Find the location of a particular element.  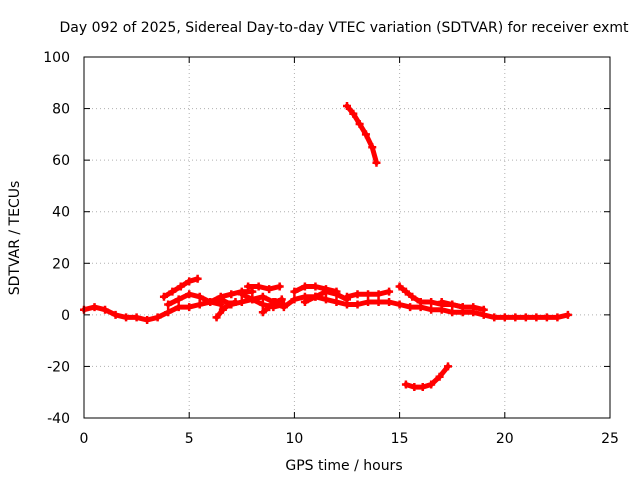

series-line-arc-d is located at coordinates (226, 309).